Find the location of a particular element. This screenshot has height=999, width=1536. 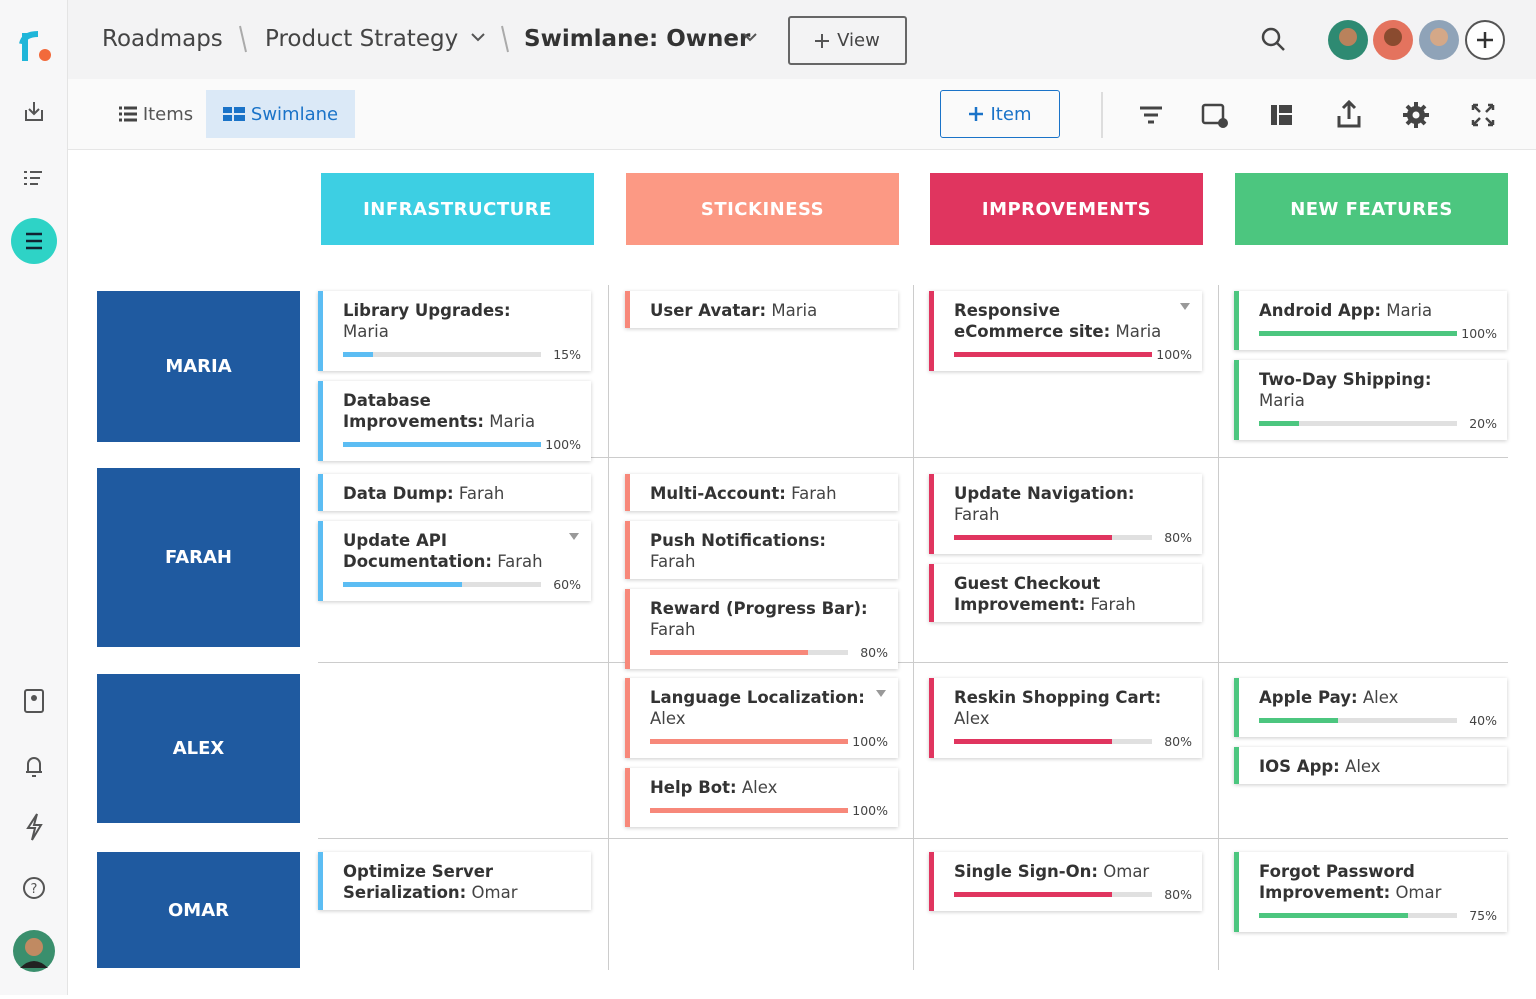

item-card: Forgot Password Improvement: Omar 75% is located at coordinates (1370, 892).